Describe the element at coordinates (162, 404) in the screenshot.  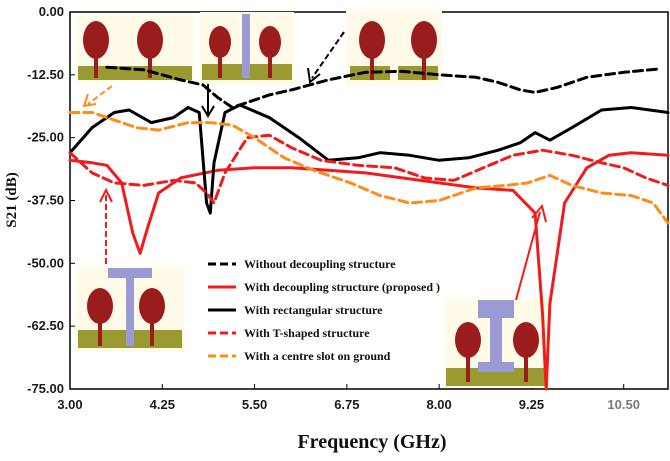
I see `x-tick-label: 4.25` at that location.